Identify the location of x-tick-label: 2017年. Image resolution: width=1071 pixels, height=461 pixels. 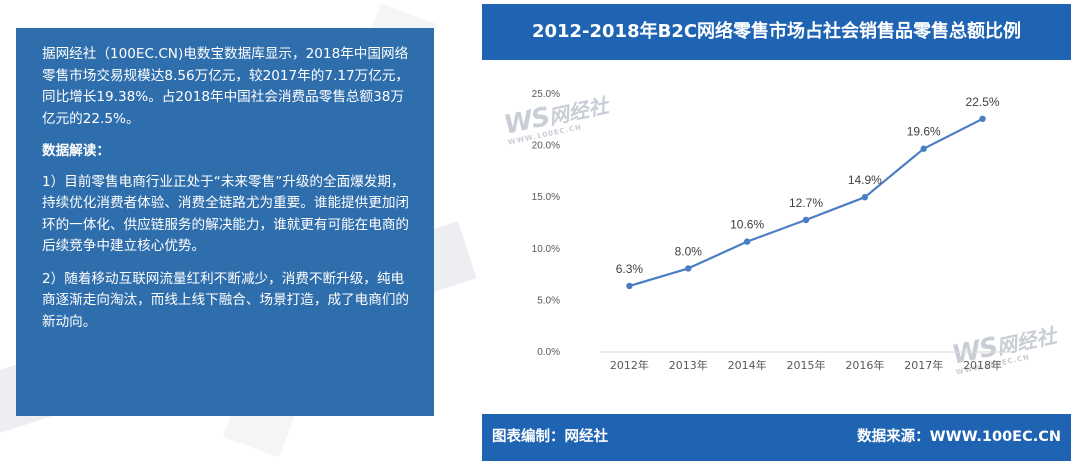
(923, 365).